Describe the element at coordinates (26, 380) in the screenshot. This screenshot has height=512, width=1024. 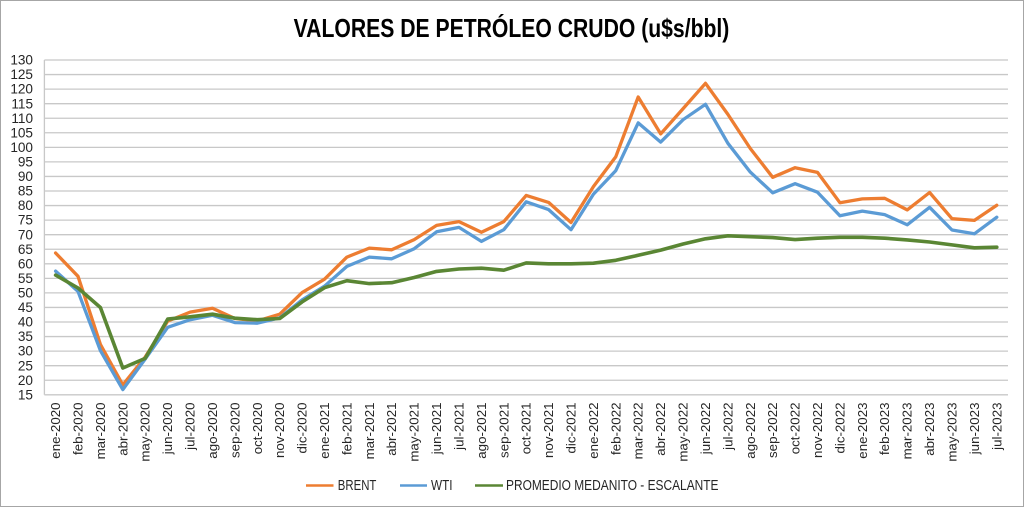
I see `svg-text: 20` at that location.